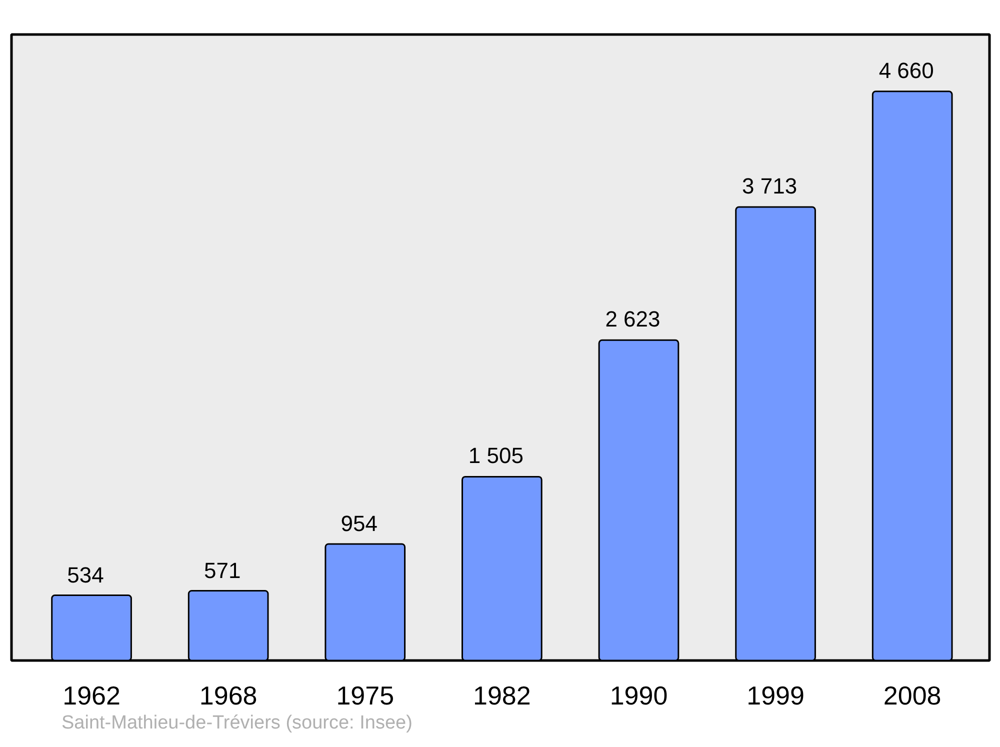  What do you see at coordinates (359, 523) in the screenshot?
I see `data-label: 954` at bounding box center [359, 523].